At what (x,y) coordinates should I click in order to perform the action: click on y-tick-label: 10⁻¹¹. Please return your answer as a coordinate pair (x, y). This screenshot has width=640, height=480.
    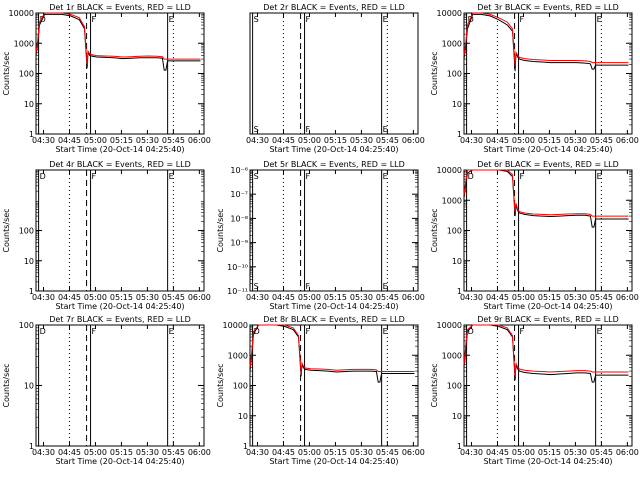
    Looking at the image, I should click on (237, 291).